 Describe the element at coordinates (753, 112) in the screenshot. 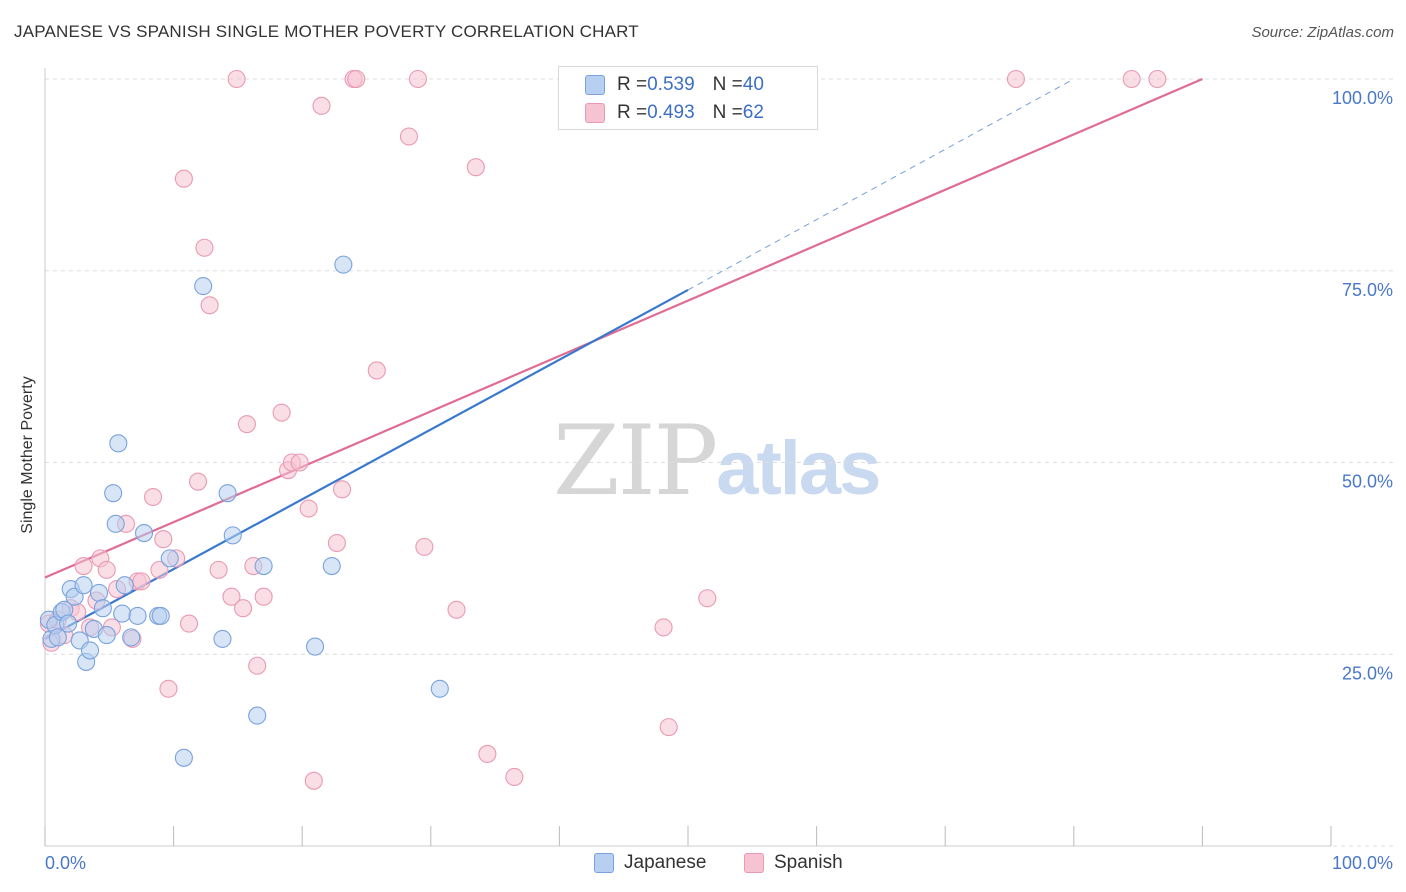

I see `spanish-n-value: 62` at that location.